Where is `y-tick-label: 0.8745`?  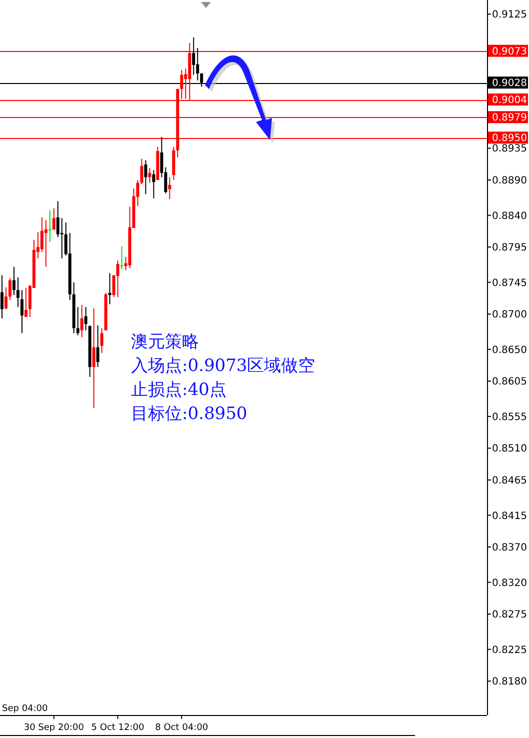
y-tick-label: 0.8745 is located at coordinates (509, 283).